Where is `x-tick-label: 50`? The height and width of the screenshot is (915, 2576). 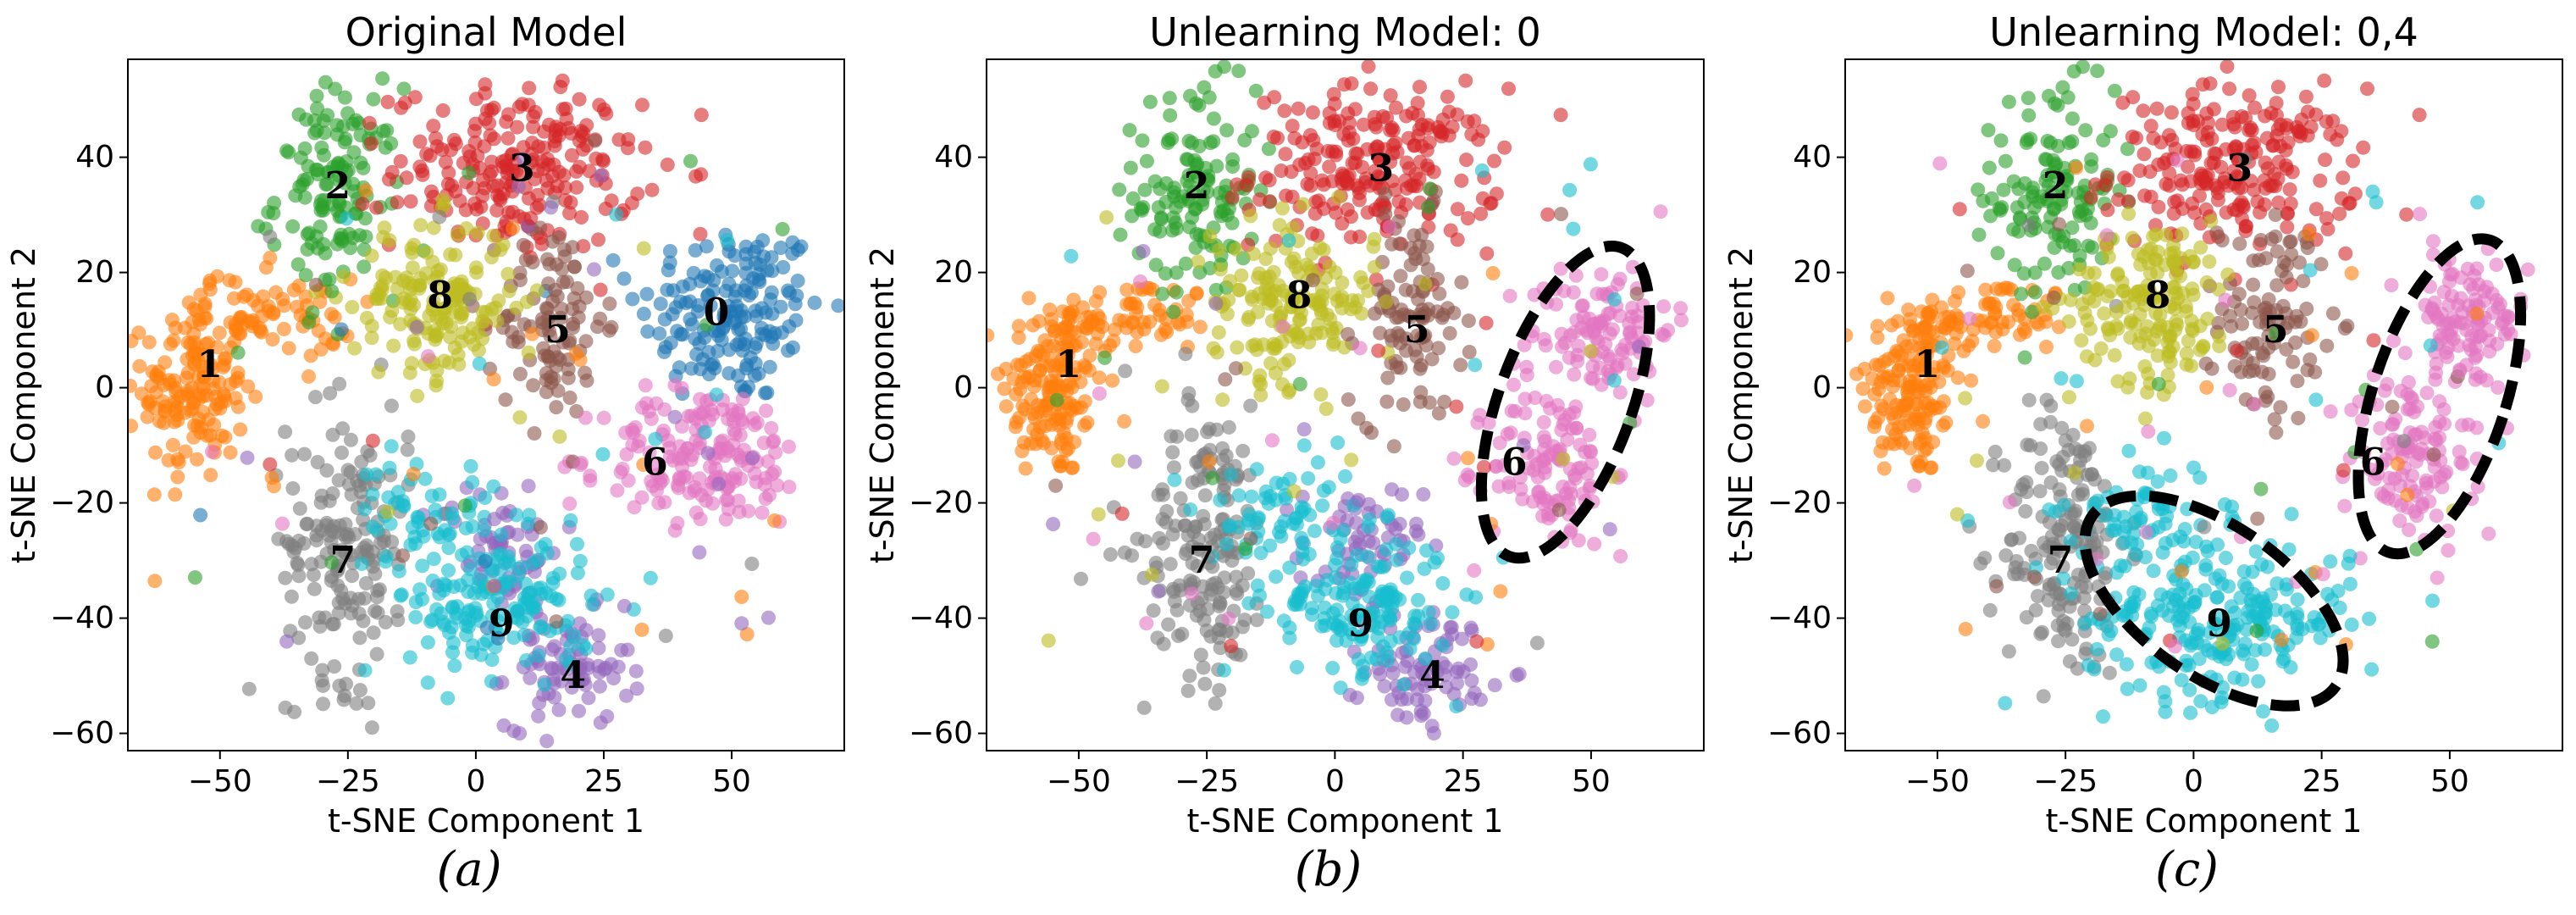 x-tick-label: 50 is located at coordinates (1591, 781).